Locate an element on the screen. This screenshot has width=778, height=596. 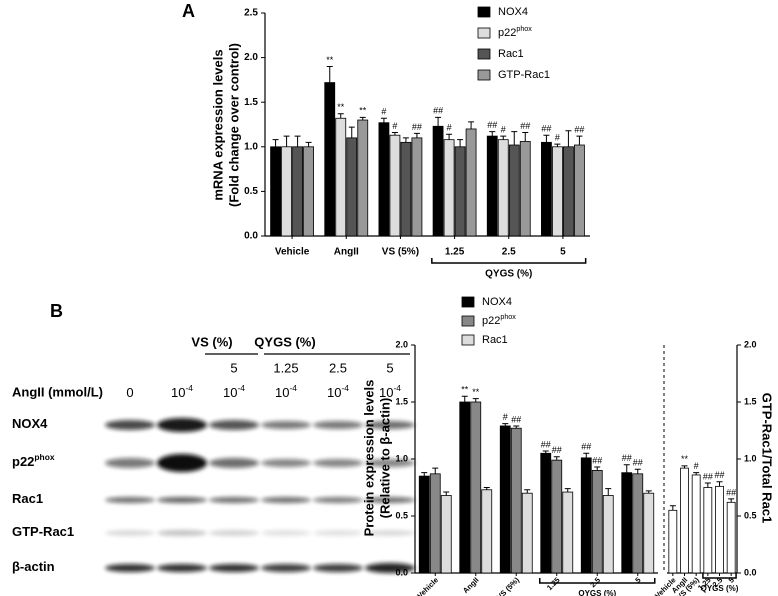
dose-label: 10-4 is located at coordinates (182, 391).